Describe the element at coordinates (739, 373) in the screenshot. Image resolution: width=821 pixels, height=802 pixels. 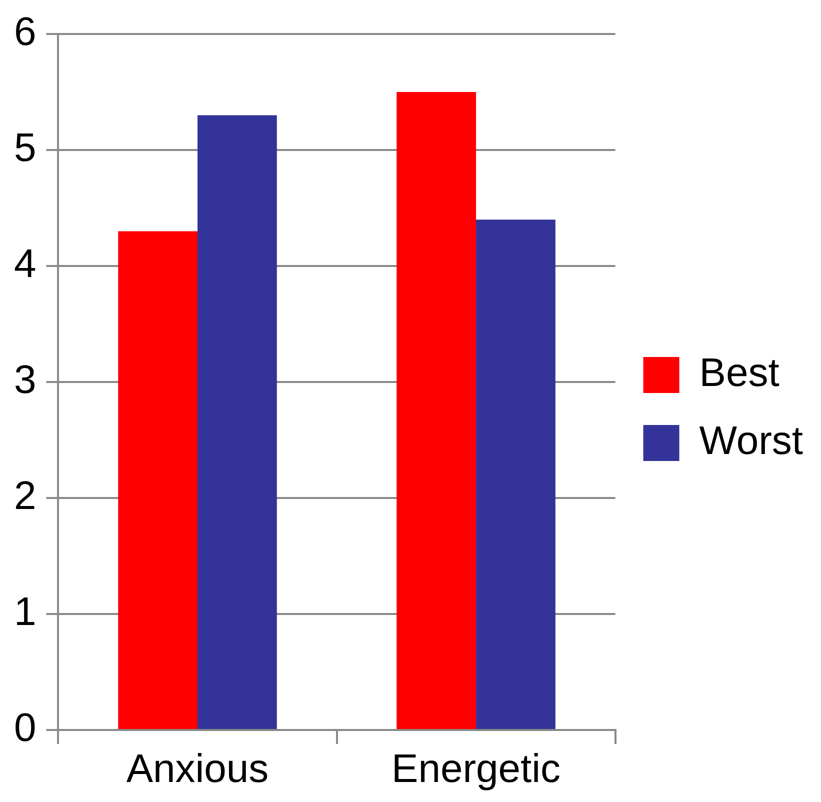
I see `legend-label: Best` at that location.